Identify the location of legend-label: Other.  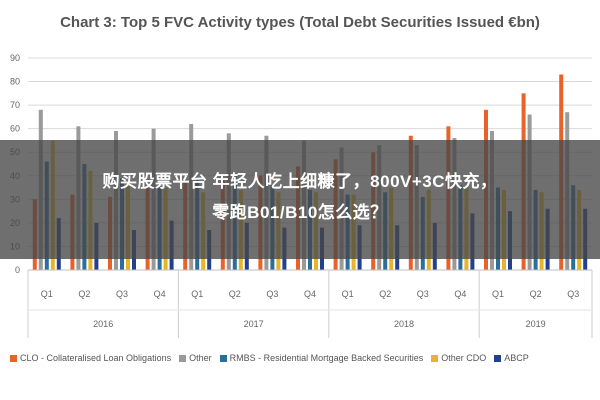
(200, 358).